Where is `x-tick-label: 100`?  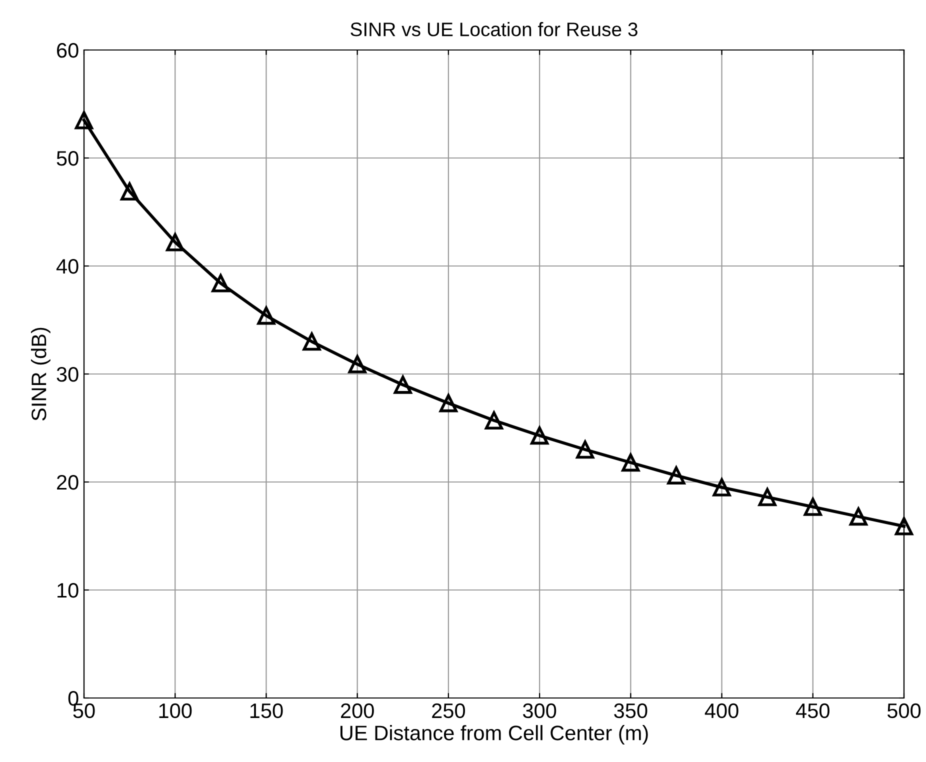 x-tick-label: 100 is located at coordinates (175, 710).